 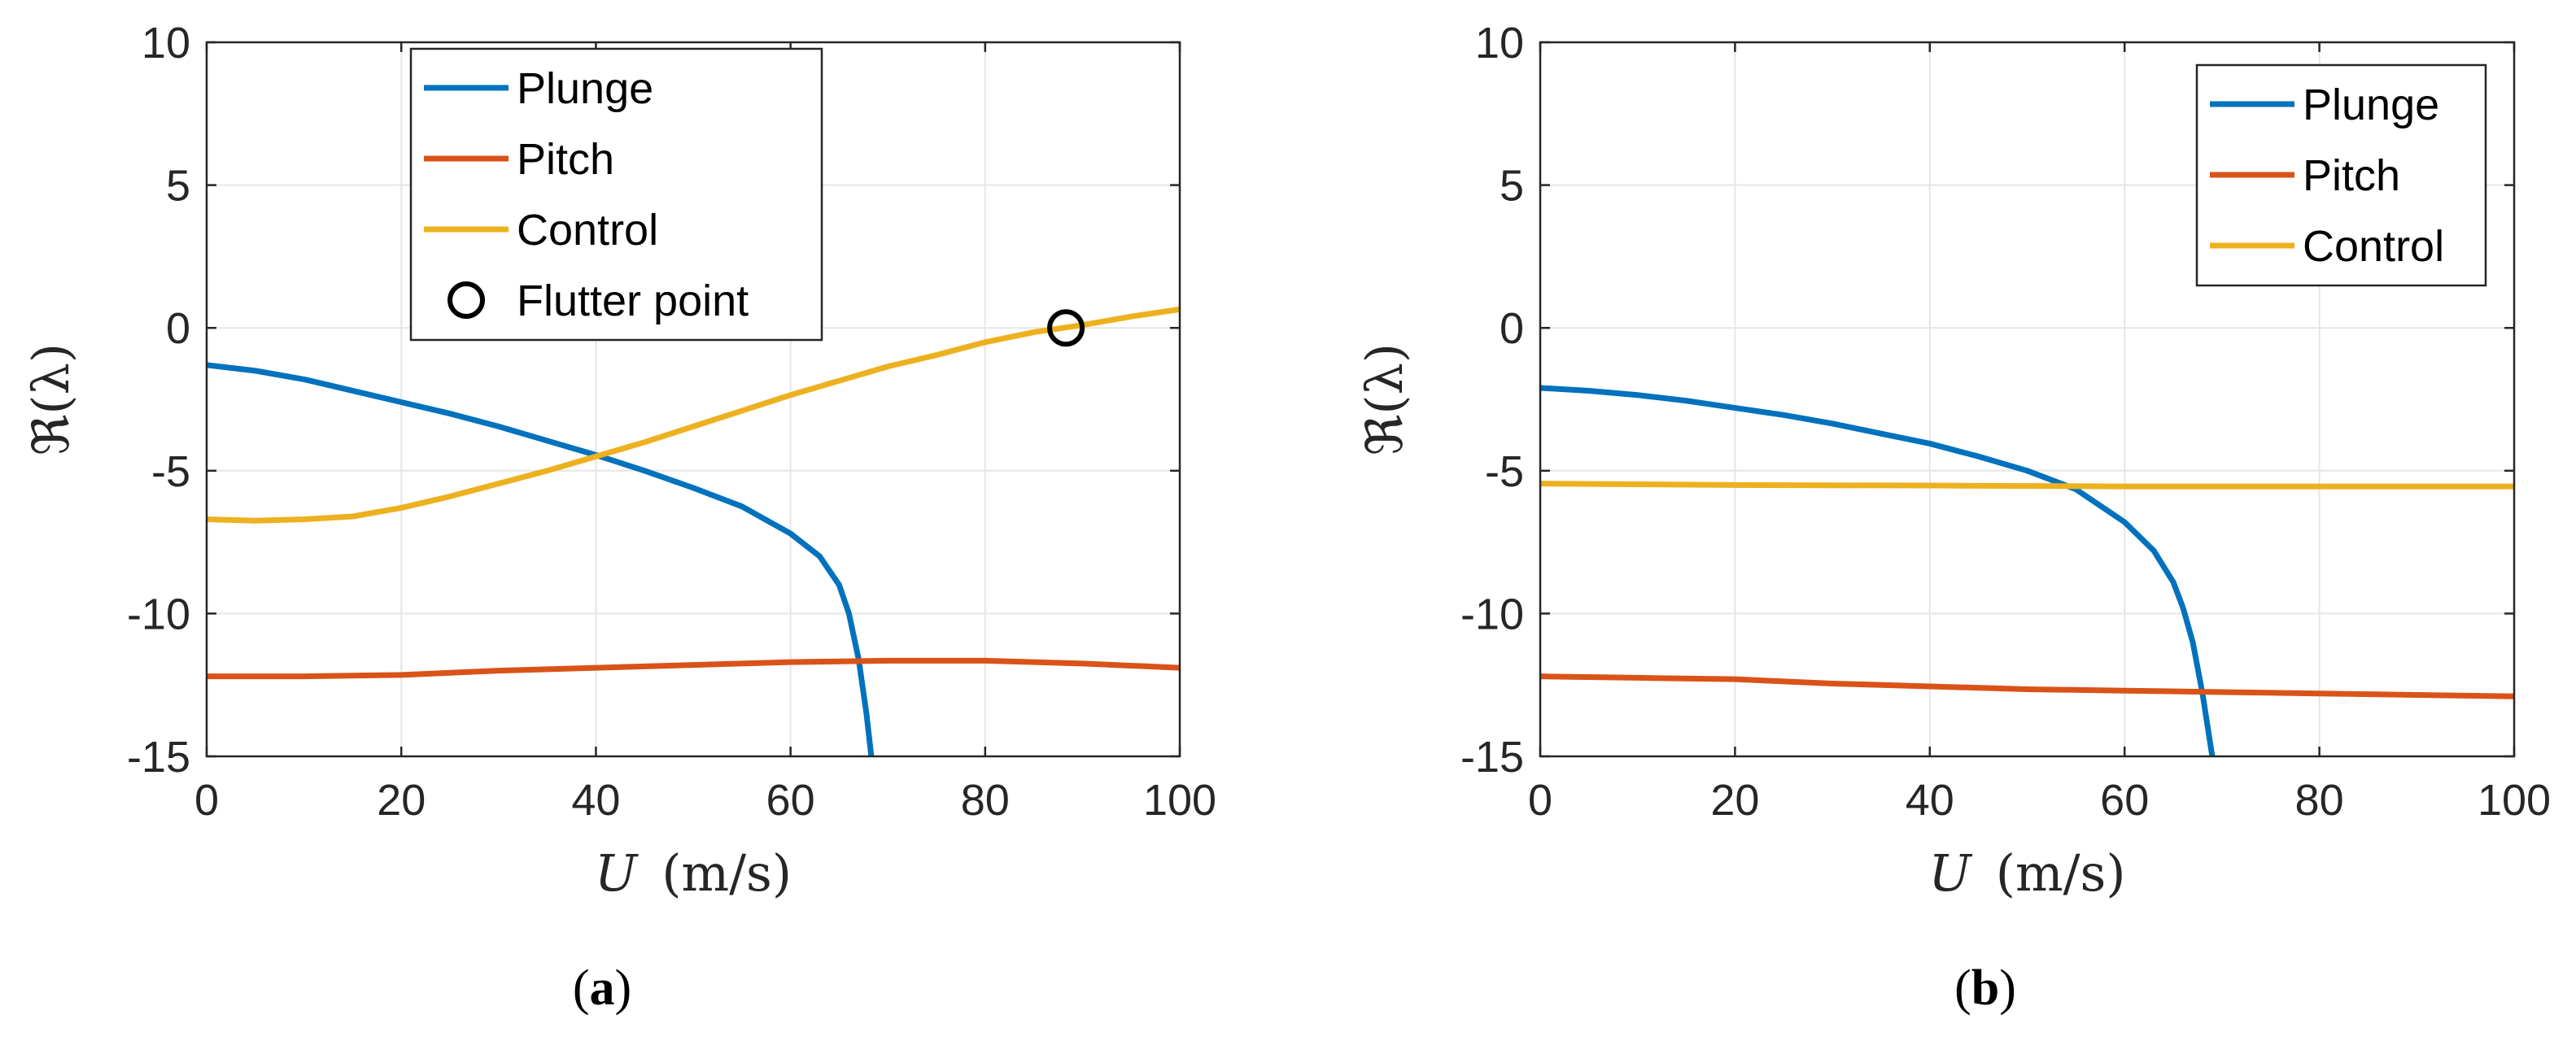 I want to click on legend-label-flutter-point: Flutter point, so click(x=633, y=301).